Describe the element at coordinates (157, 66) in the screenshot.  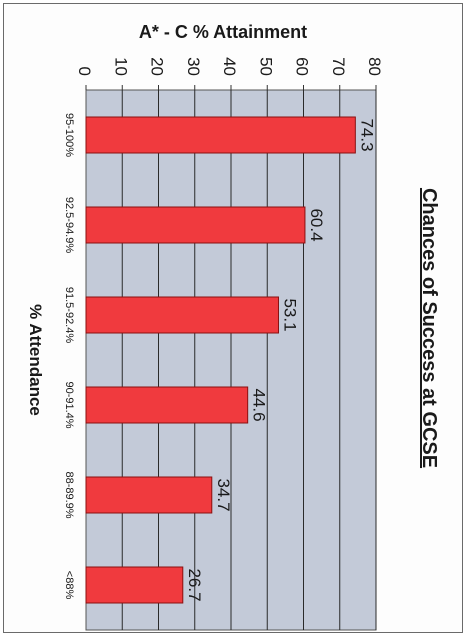
I see `tick-label: 20` at that location.